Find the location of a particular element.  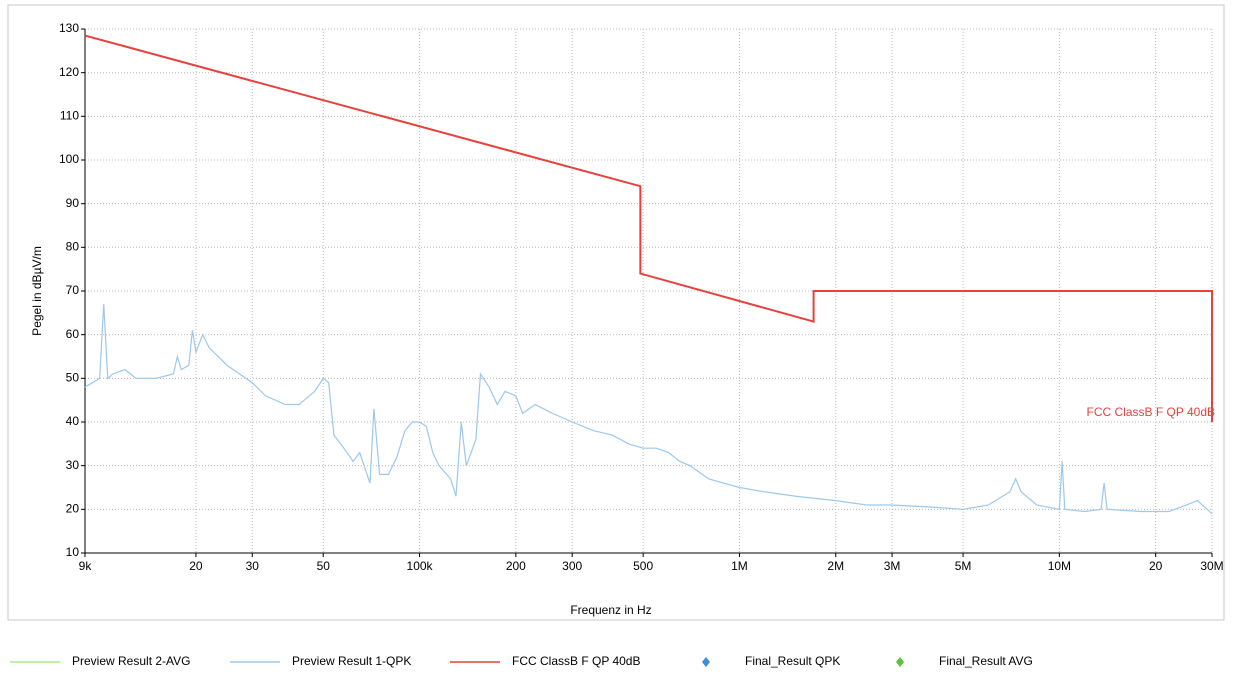

y-tick-label: 110 is located at coordinates (69, 116).